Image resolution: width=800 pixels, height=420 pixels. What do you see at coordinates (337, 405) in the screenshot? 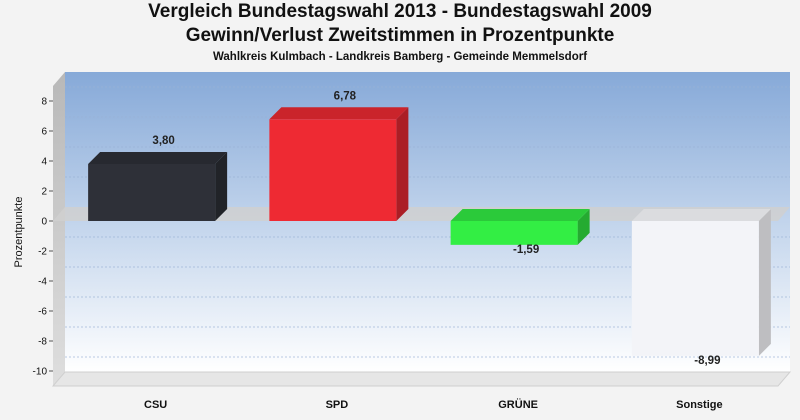
I see `x-category-label: SPD` at bounding box center [337, 405].